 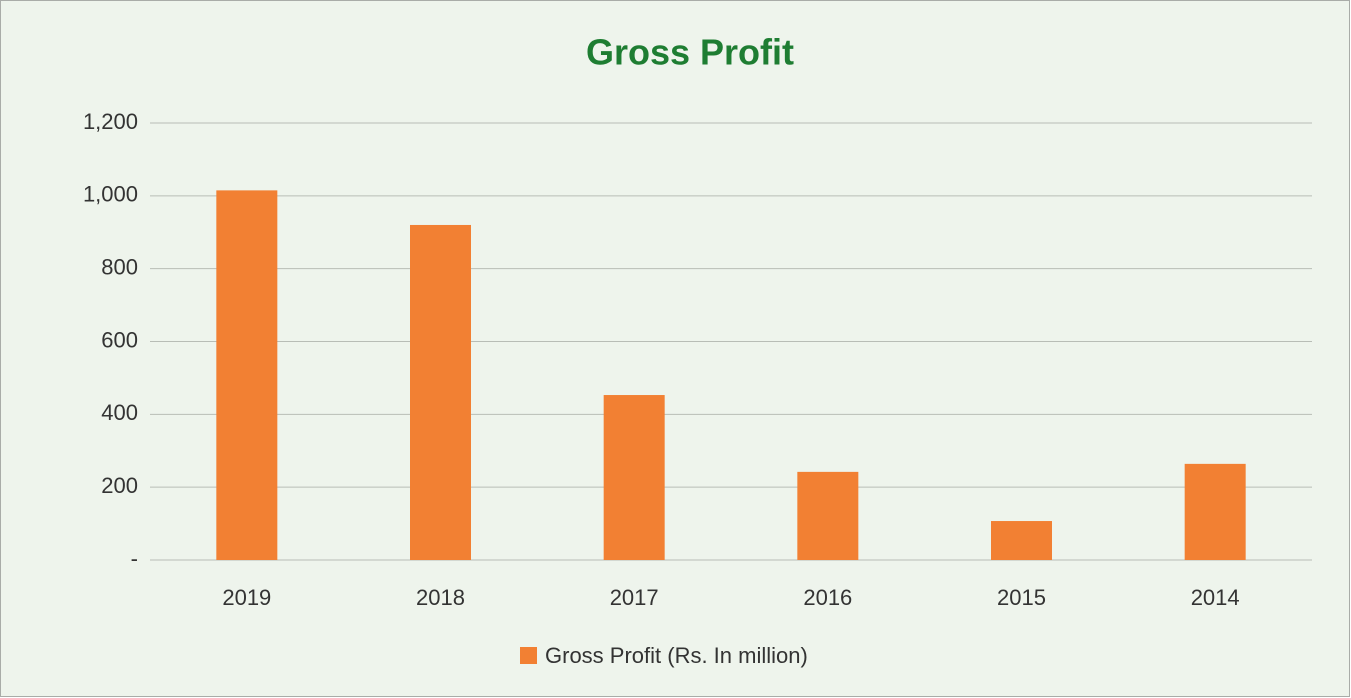 I want to click on x-tick-label: 2018, so click(x=440, y=597).